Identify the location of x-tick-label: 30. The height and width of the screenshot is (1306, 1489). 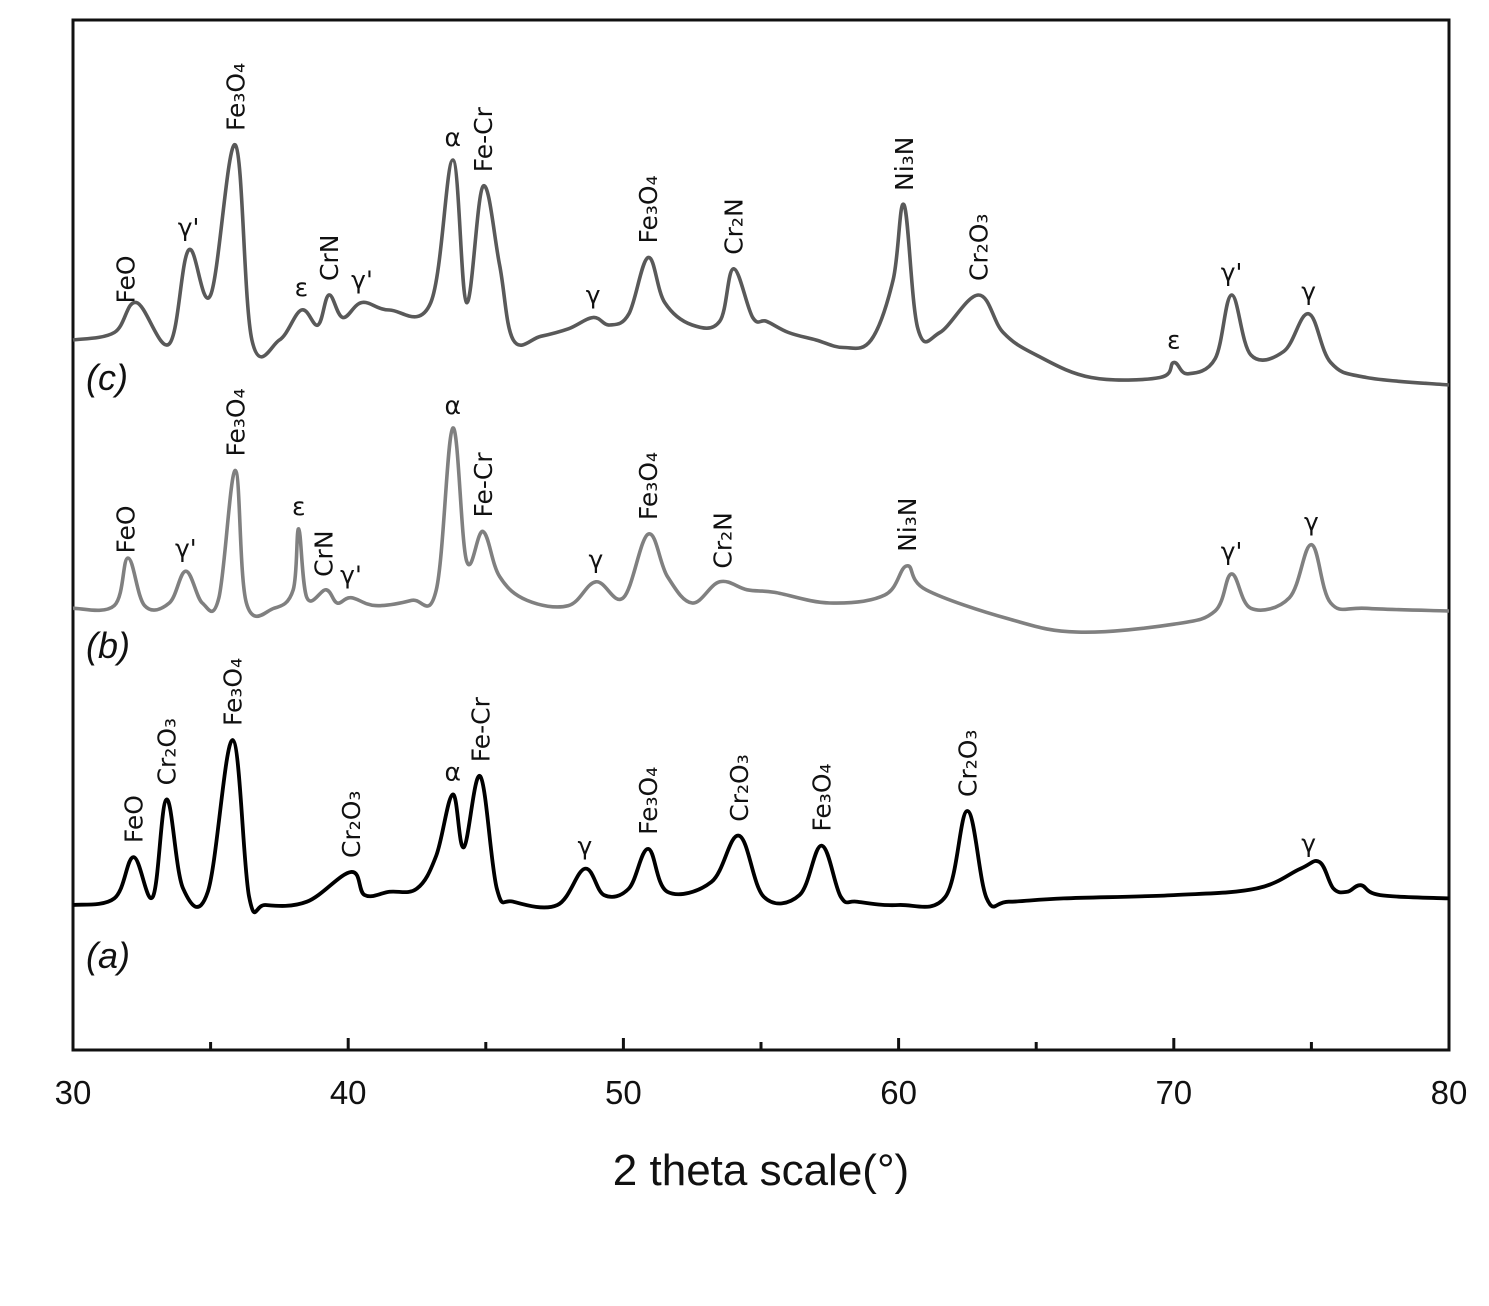
(73, 1092).